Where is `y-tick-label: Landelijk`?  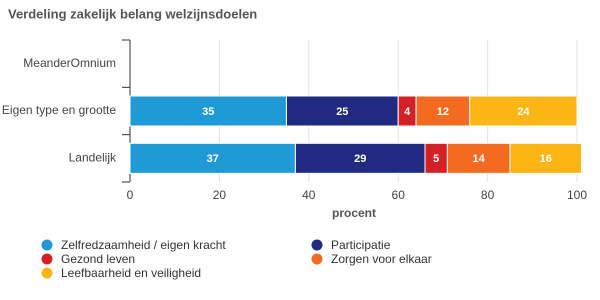
y-tick-label: Landelijk is located at coordinates (93, 158).